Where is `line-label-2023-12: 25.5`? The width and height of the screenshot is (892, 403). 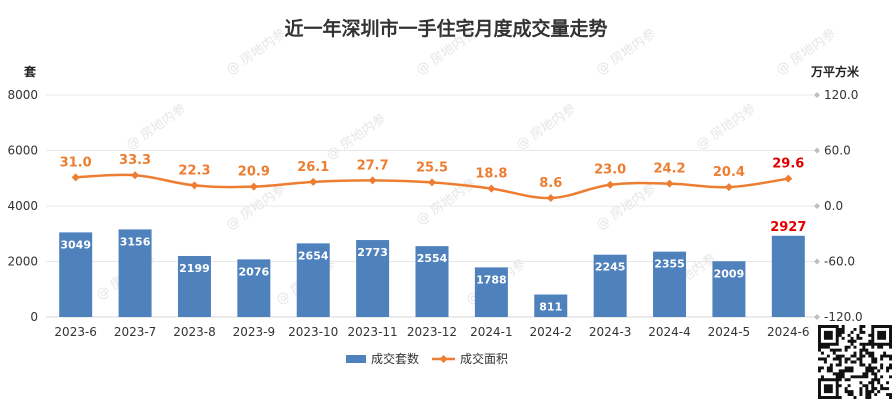
line-label-2023-12: 25.5 is located at coordinates (432, 167).